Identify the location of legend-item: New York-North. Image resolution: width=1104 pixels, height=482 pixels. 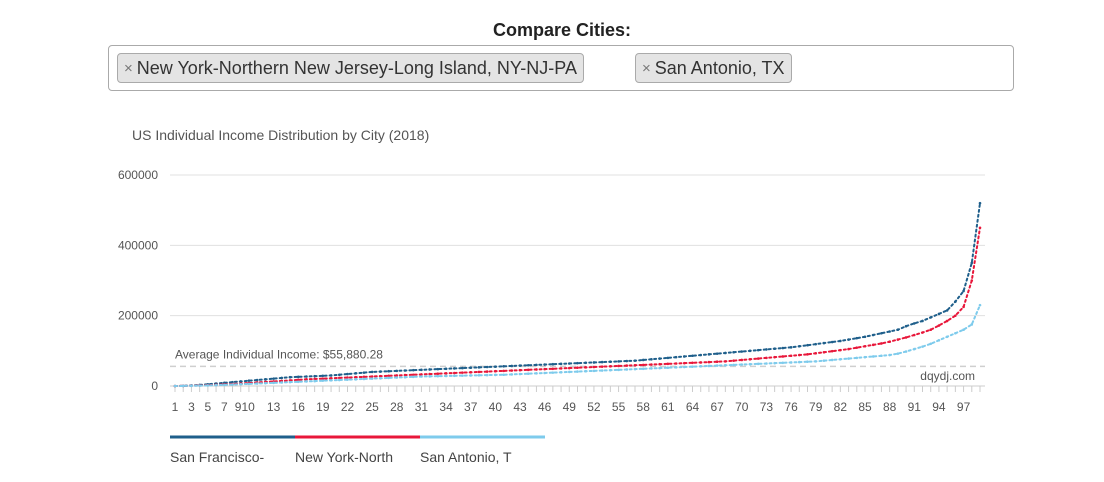
(357, 450).